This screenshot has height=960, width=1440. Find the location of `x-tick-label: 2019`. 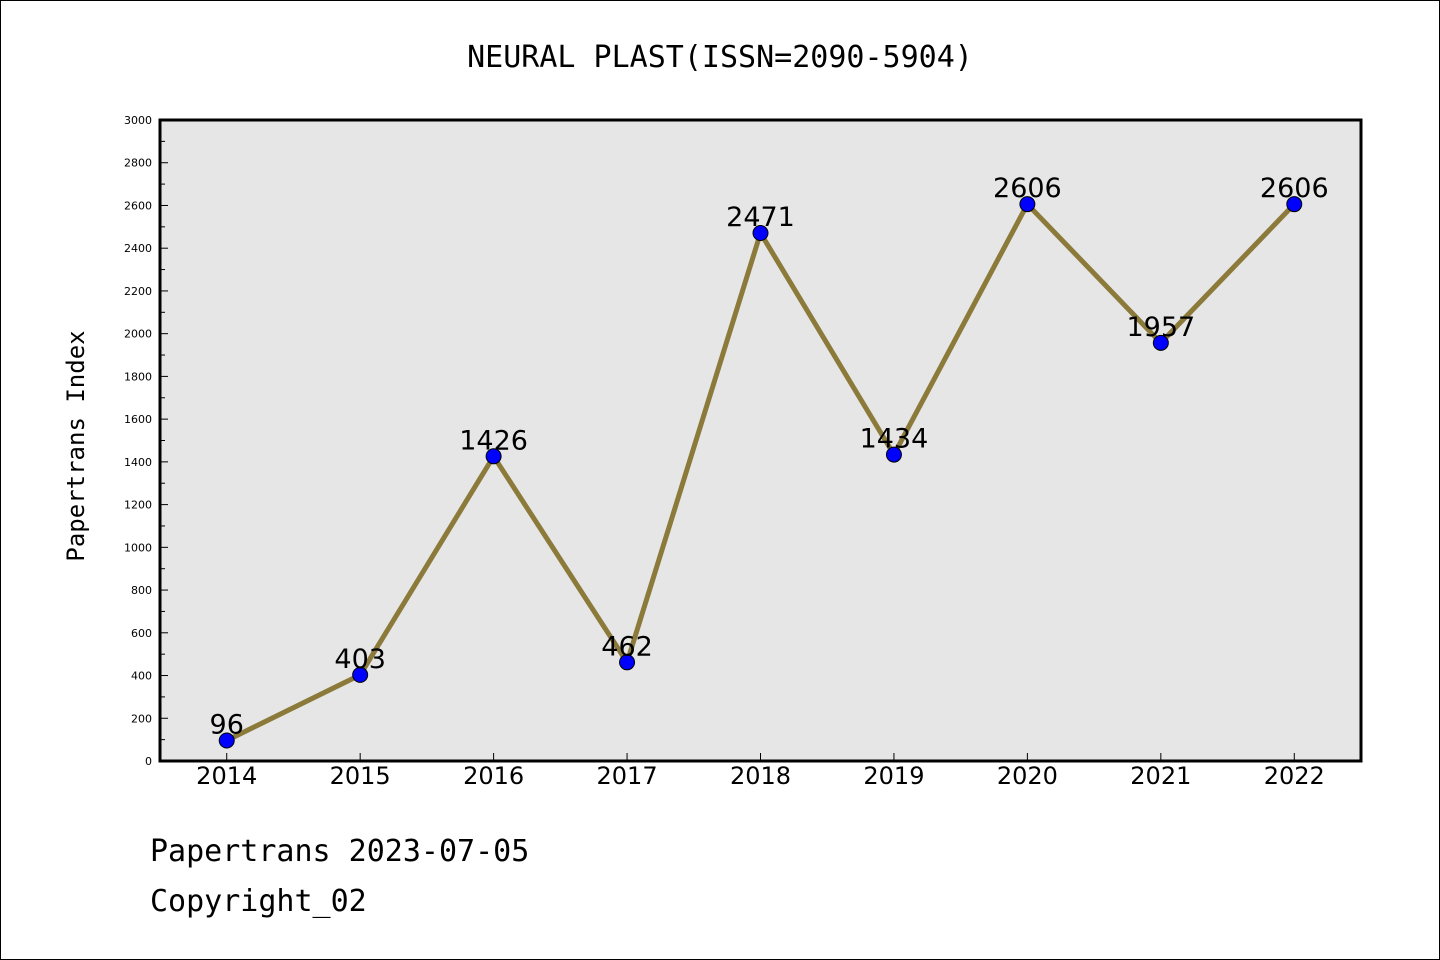

x-tick-label: 2019 is located at coordinates (893, 776).